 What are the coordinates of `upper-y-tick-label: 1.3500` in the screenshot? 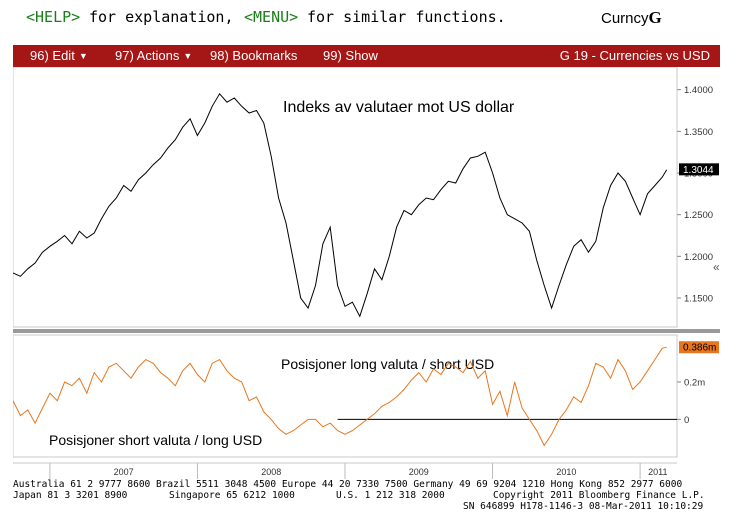 It's located at (698, 132).